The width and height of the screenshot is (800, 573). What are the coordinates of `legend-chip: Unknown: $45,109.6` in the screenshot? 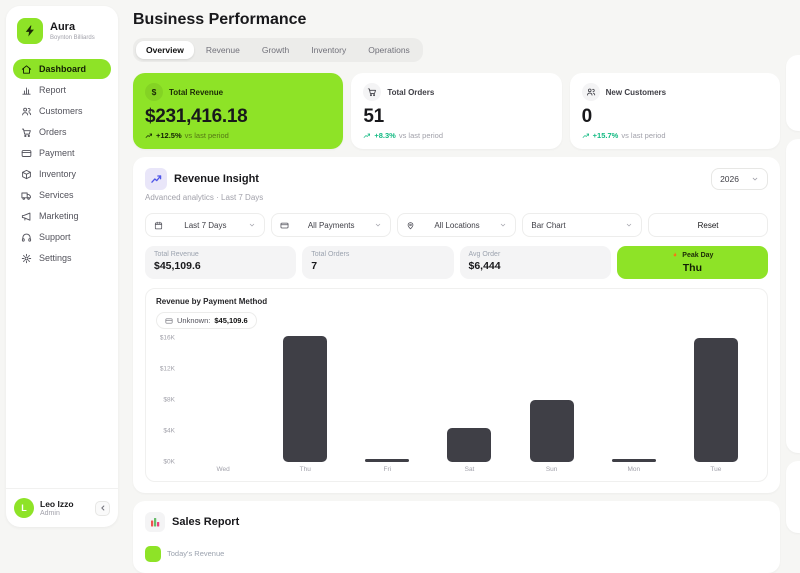 It's located at (206, 320).